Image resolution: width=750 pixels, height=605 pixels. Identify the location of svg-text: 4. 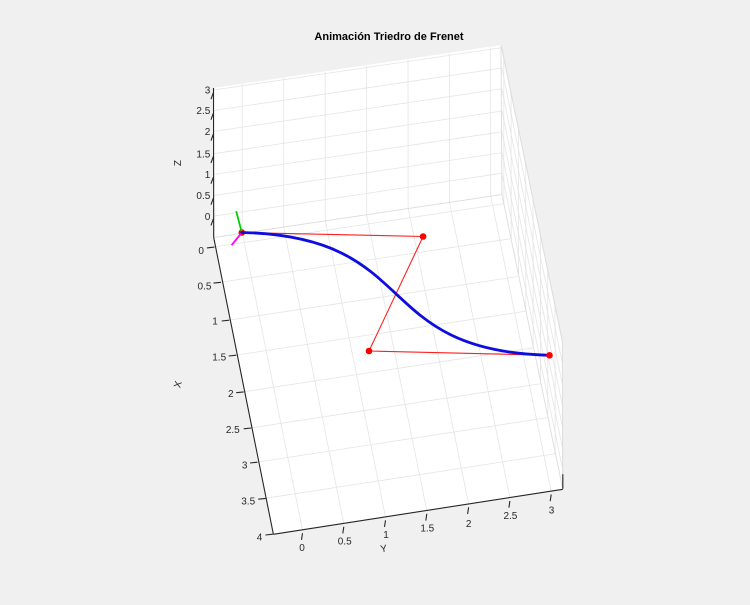
(260, 537).